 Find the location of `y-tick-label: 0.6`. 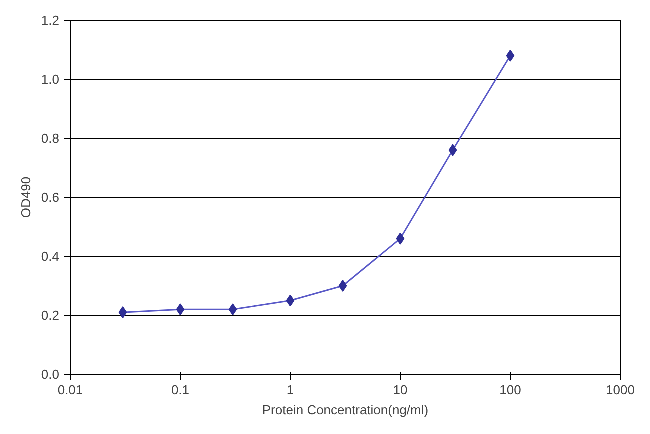

y-tick-label: 0.6 is located at coordinates (50, 197).